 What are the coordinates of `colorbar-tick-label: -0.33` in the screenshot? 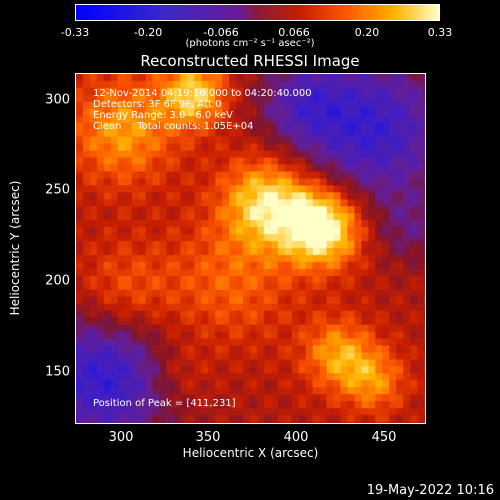 It's located at (75, 32).